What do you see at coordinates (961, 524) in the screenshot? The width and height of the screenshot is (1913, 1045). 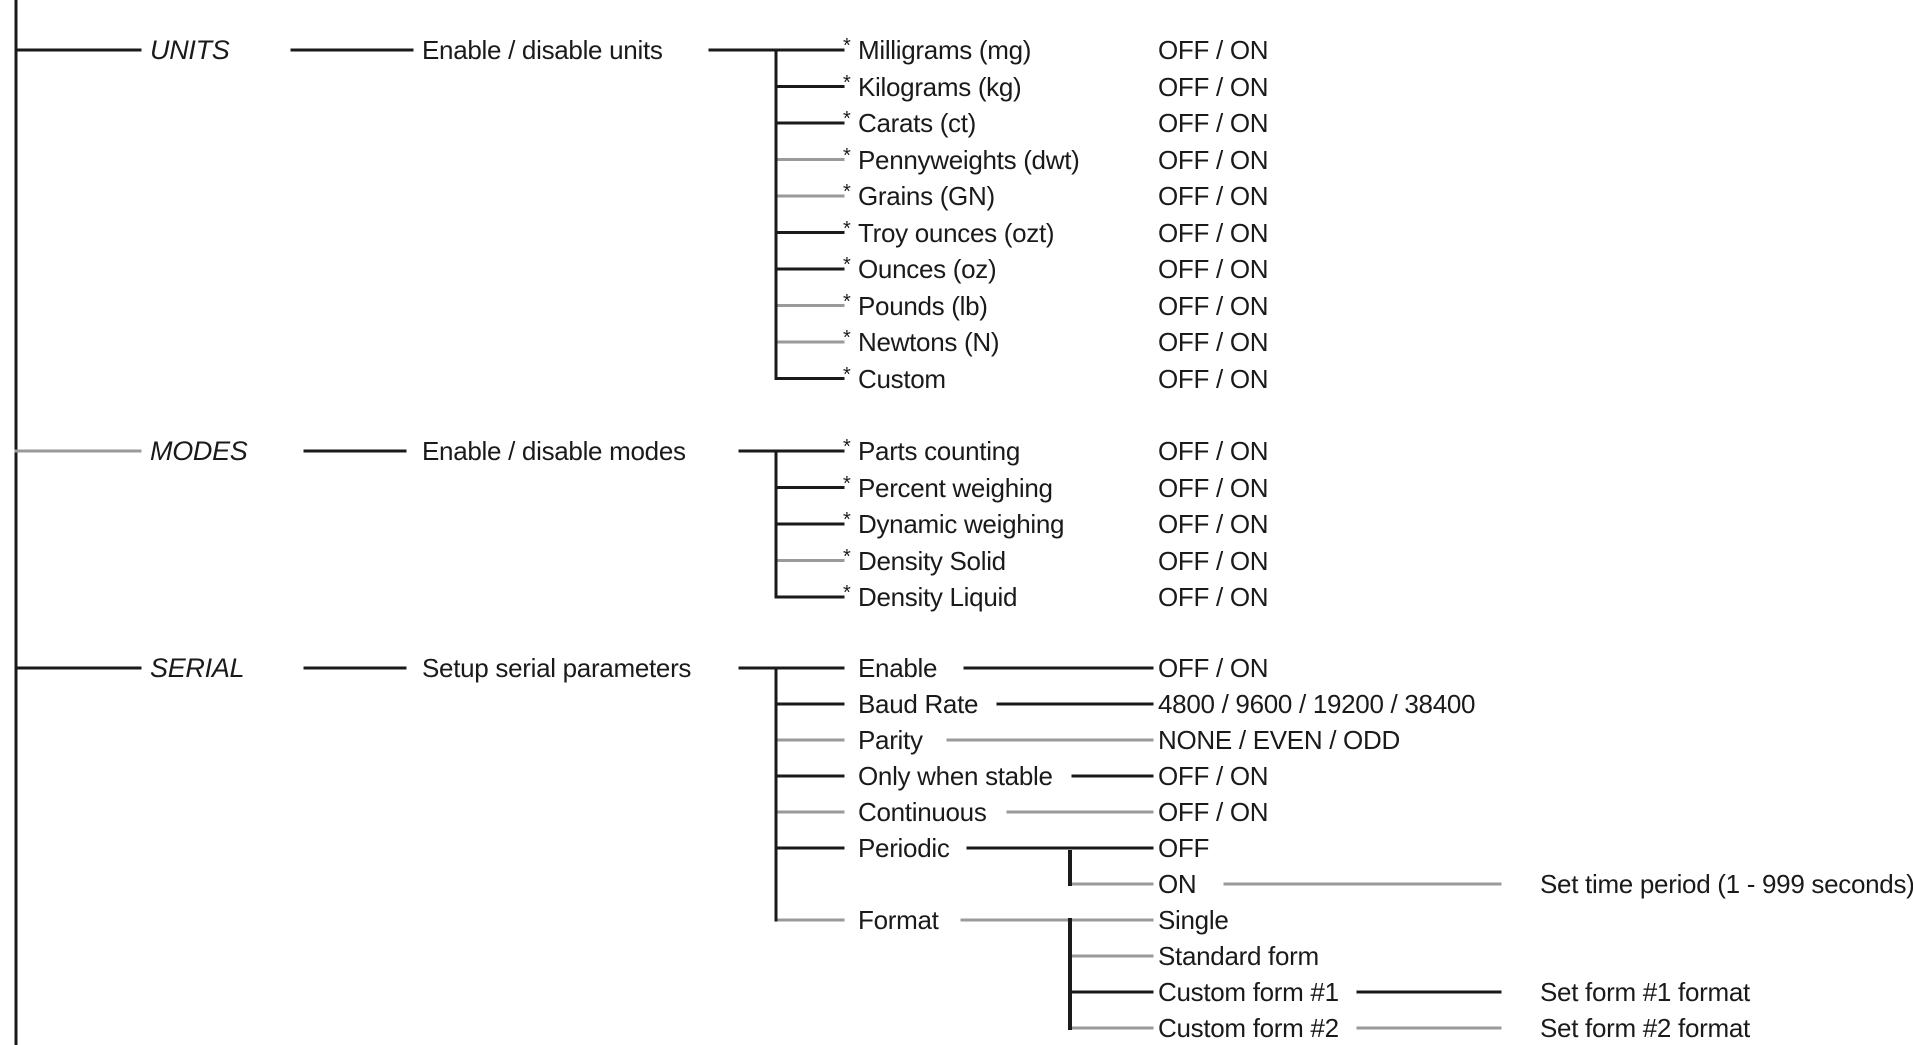 I see `item-label: Dynamic weighing` at bounding box center [961, 524].